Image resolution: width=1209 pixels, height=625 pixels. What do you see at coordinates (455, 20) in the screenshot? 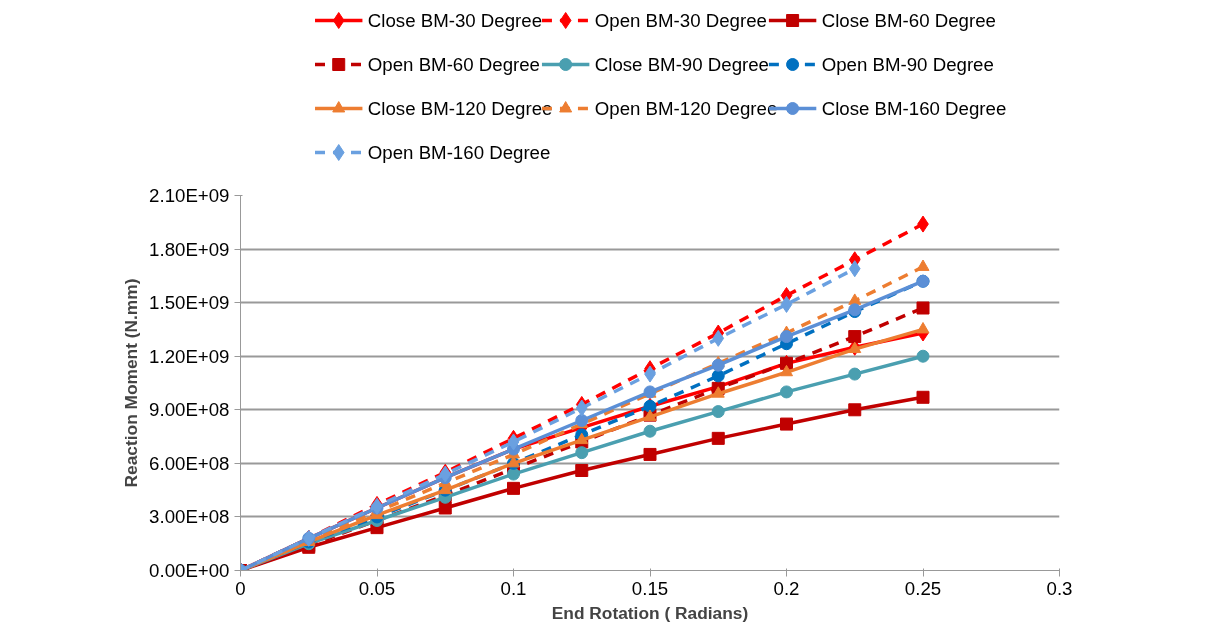
I see `legend-label: Close BM-30 Degree` at bounding box center [455, 20].